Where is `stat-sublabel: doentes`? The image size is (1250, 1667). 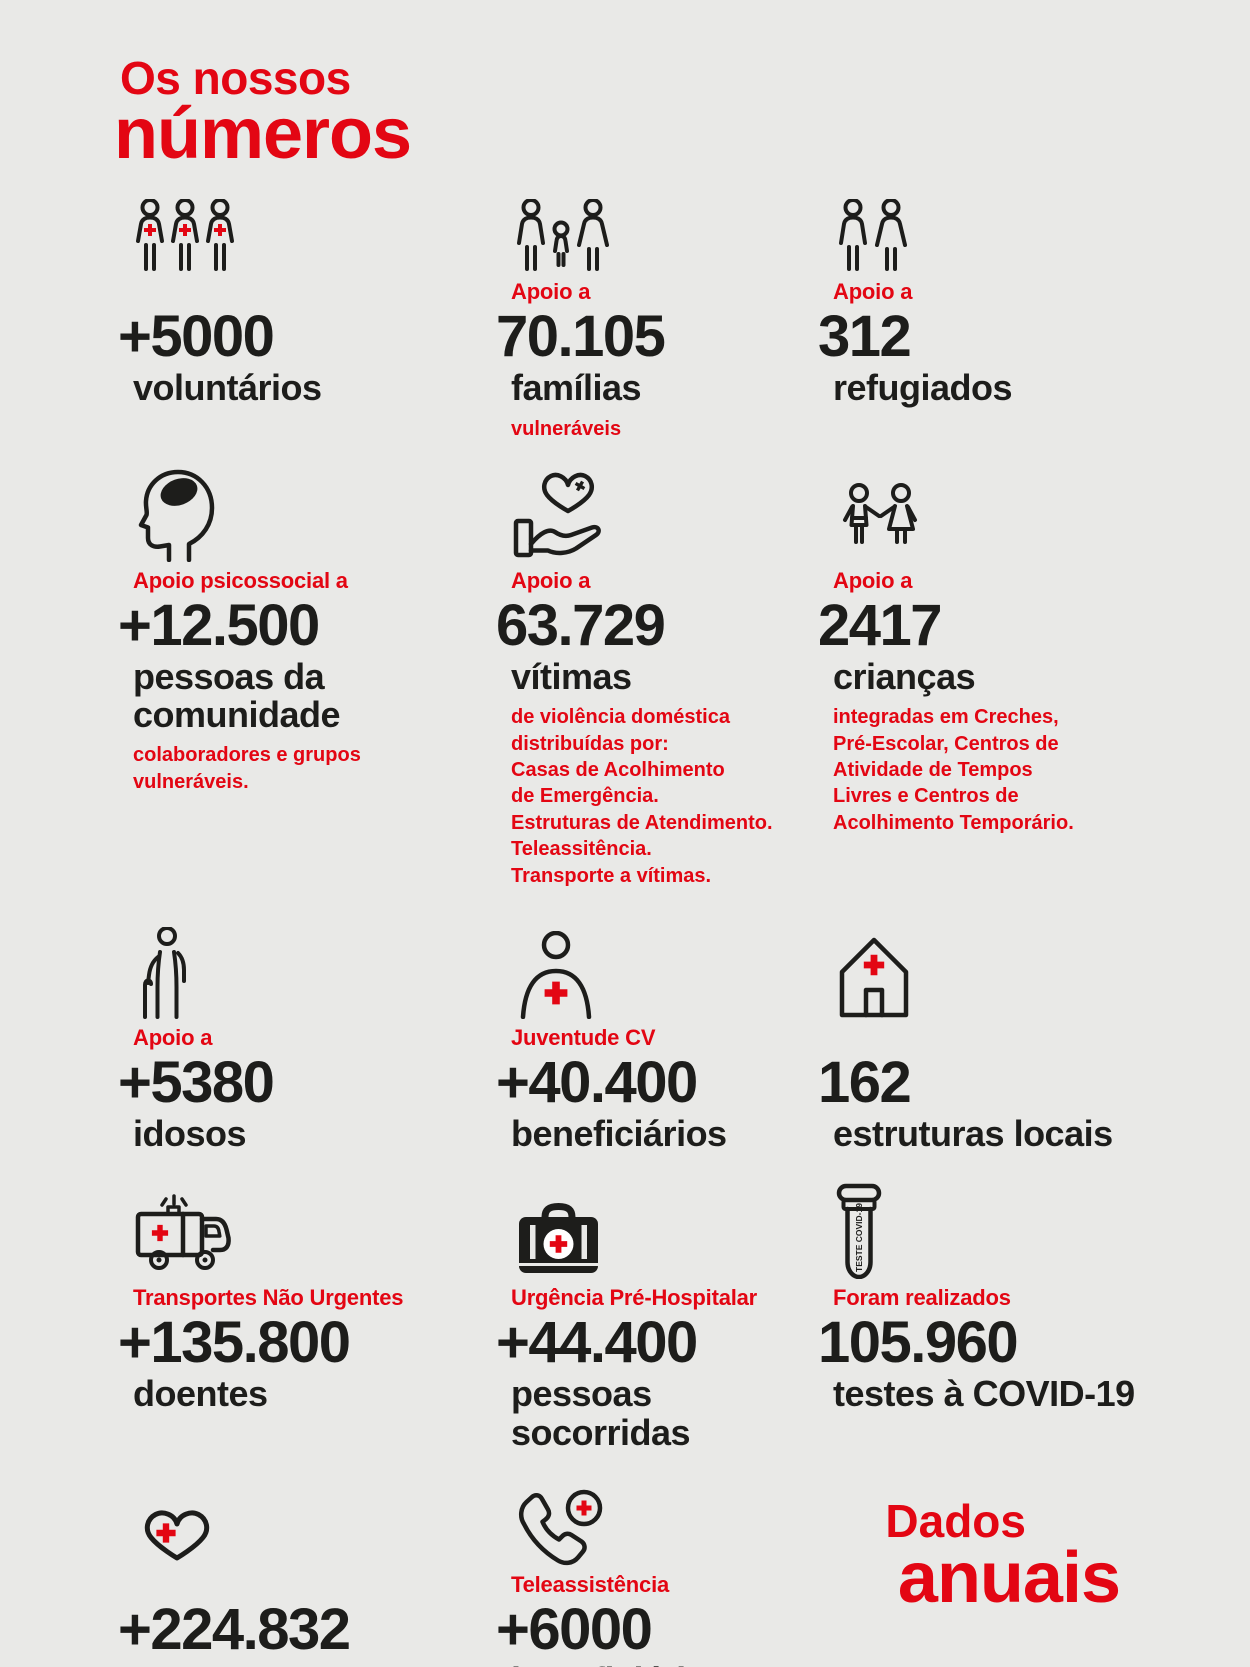 stat-sublabel: doentes is located at coordinates (200, 1394).